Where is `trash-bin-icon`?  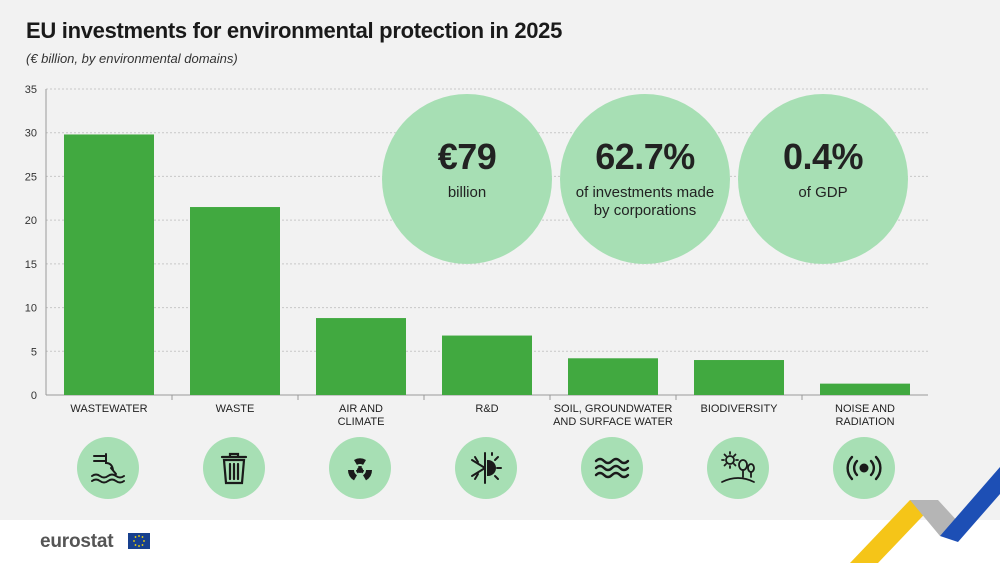 trash-bin-icon is located at coordinates (234, 468).